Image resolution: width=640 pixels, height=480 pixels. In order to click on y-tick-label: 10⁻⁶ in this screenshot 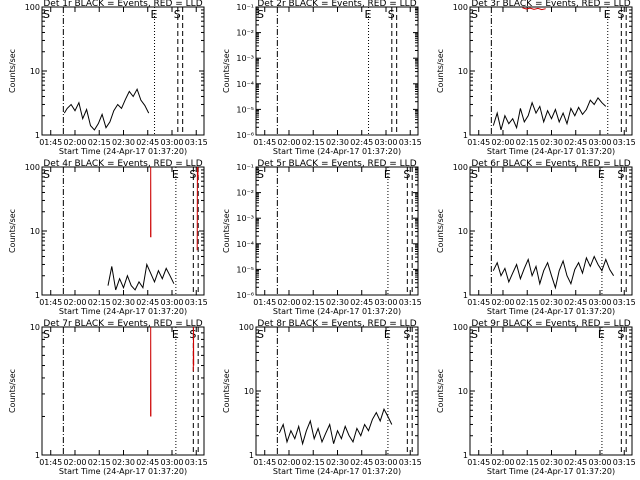, I will do `click(245, 295)`.